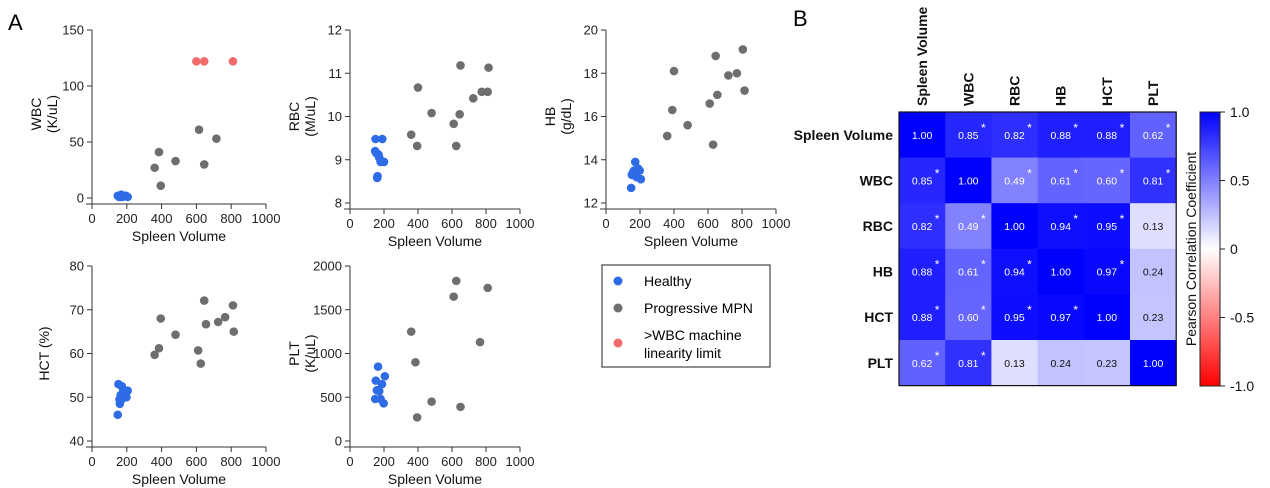  I want to click on y-tick-label: 11, so click(336, 73).